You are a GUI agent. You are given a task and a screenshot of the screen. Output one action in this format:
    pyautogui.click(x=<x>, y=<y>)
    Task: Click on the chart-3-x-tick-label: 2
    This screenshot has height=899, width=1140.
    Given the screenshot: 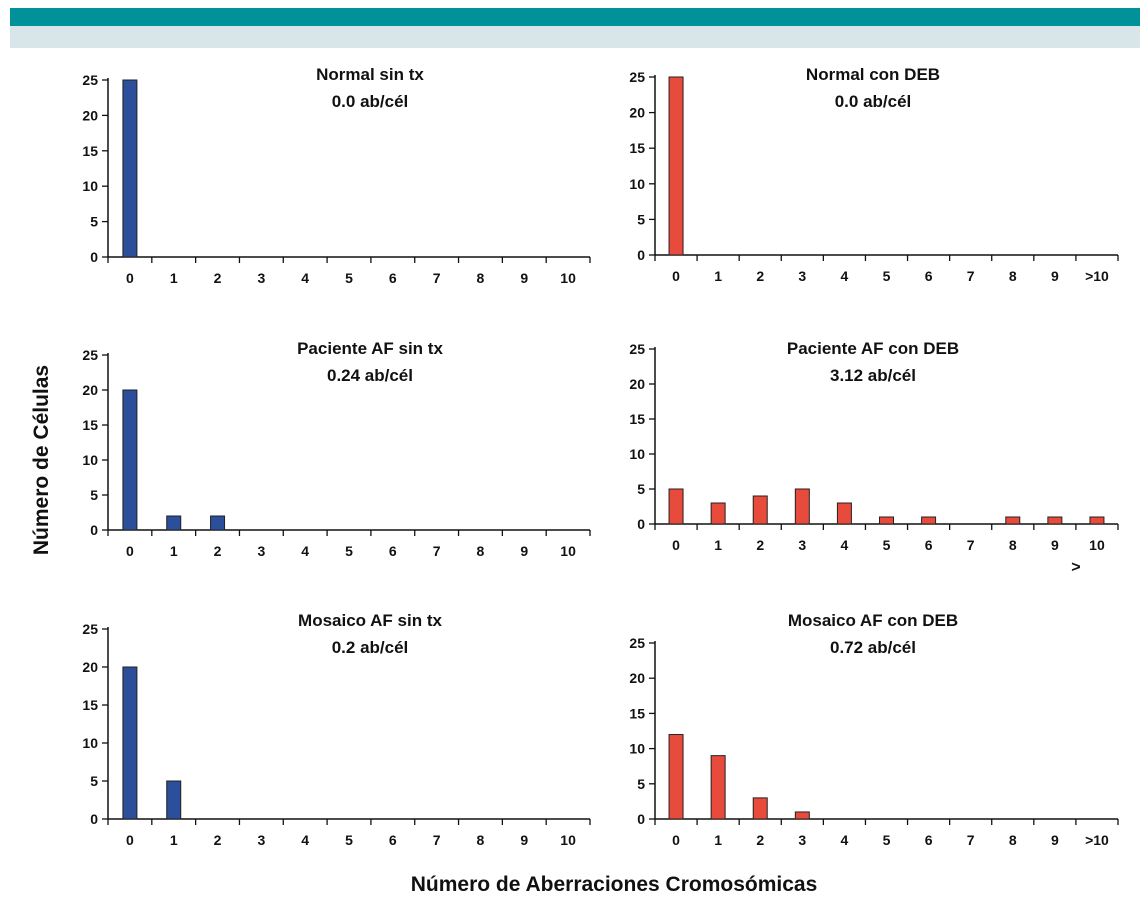 What is the action you would take?
    pyautogui.click(x=218, y=551)
    